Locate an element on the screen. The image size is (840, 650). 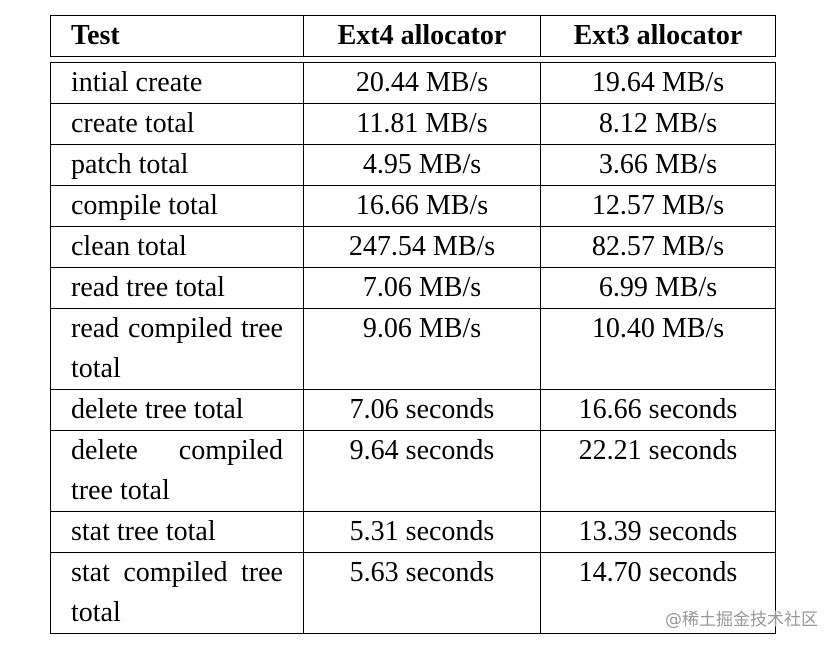
table-row: intial create 20.44 MB/s 19.64 MB/s is located at coordinates (413, 83).